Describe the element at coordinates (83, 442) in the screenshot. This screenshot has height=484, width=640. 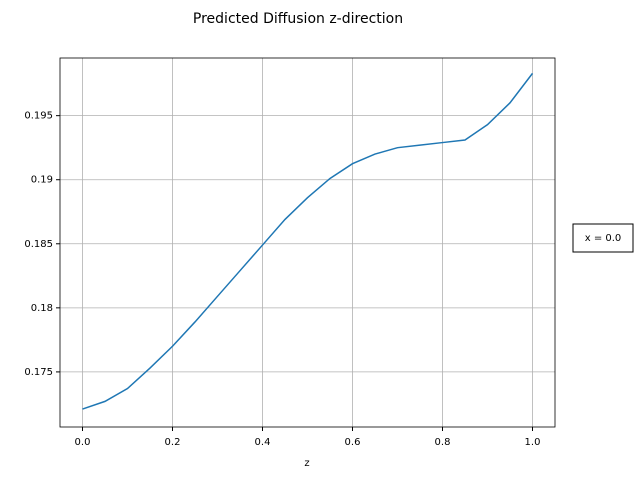
I see `x-tick-label: 0.0` at that location.